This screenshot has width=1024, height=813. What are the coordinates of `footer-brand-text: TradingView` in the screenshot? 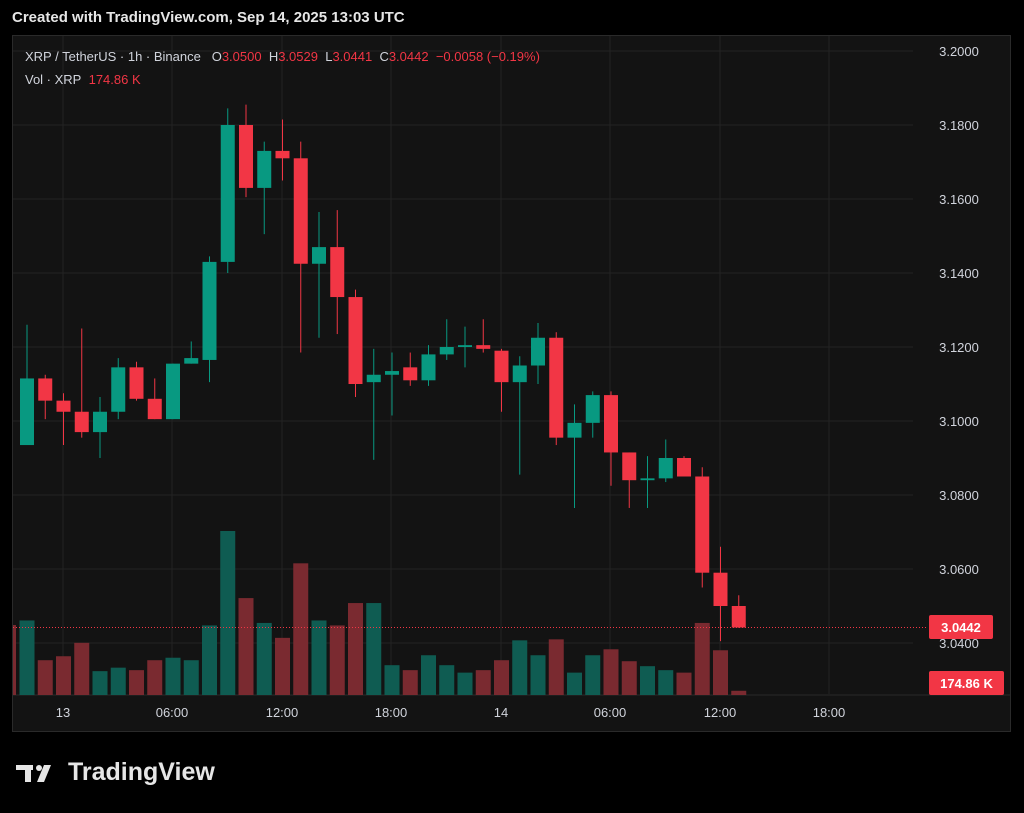 It's located at (141, 772).